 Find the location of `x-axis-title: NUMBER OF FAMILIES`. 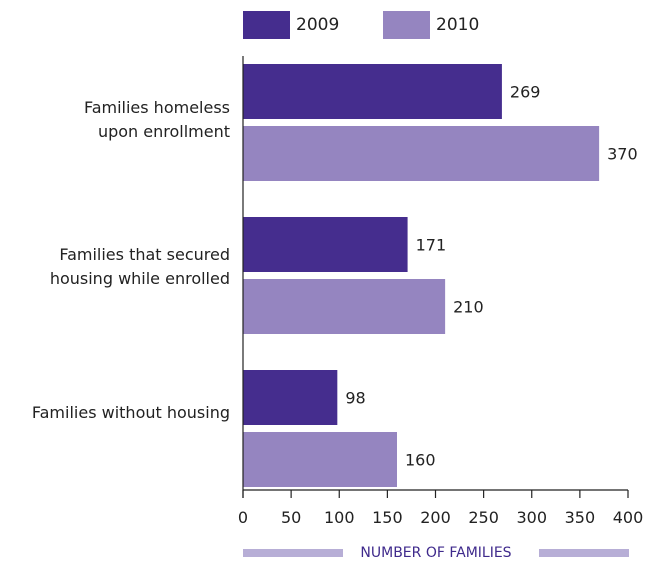

x-axis-title: NUMBER OF FAMILIES is located at coordinates (436, 553).